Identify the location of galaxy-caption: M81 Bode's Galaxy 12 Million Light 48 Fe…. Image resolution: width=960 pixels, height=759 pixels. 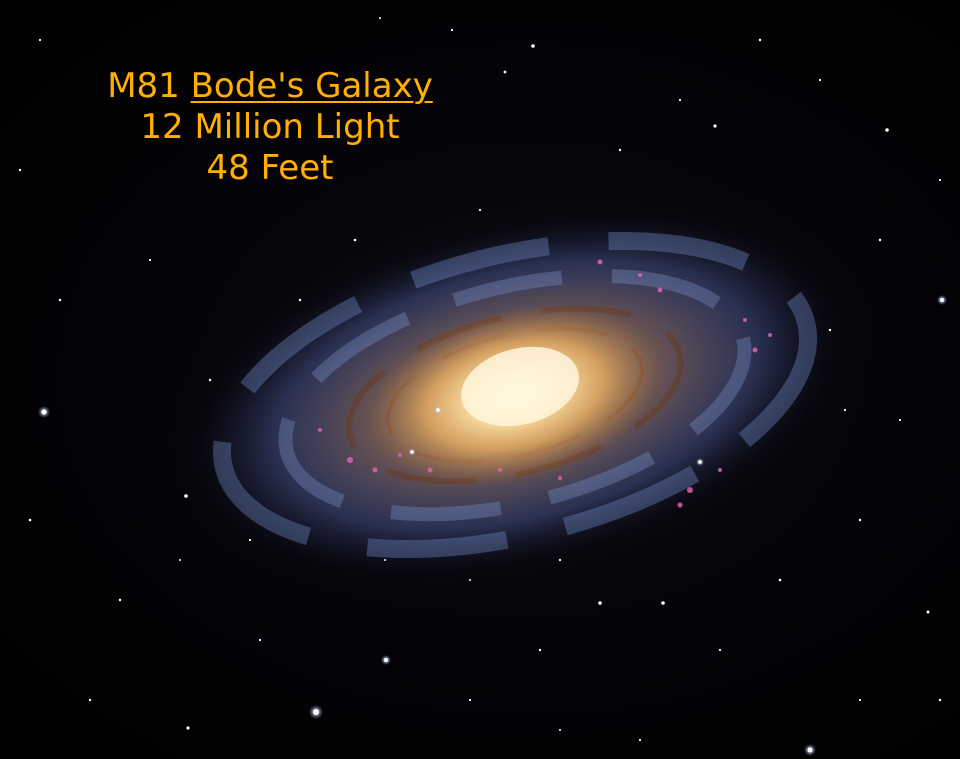
(270, 127).